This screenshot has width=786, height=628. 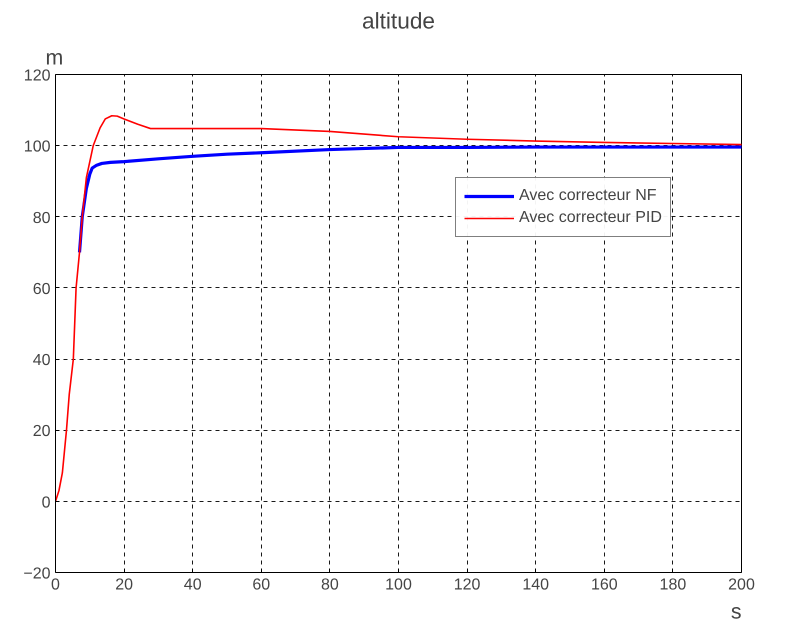 What do you see at coordinates (41, 361) in the screenshot?
I see `y-tick-label: 40` at bounding box center [41, 361].